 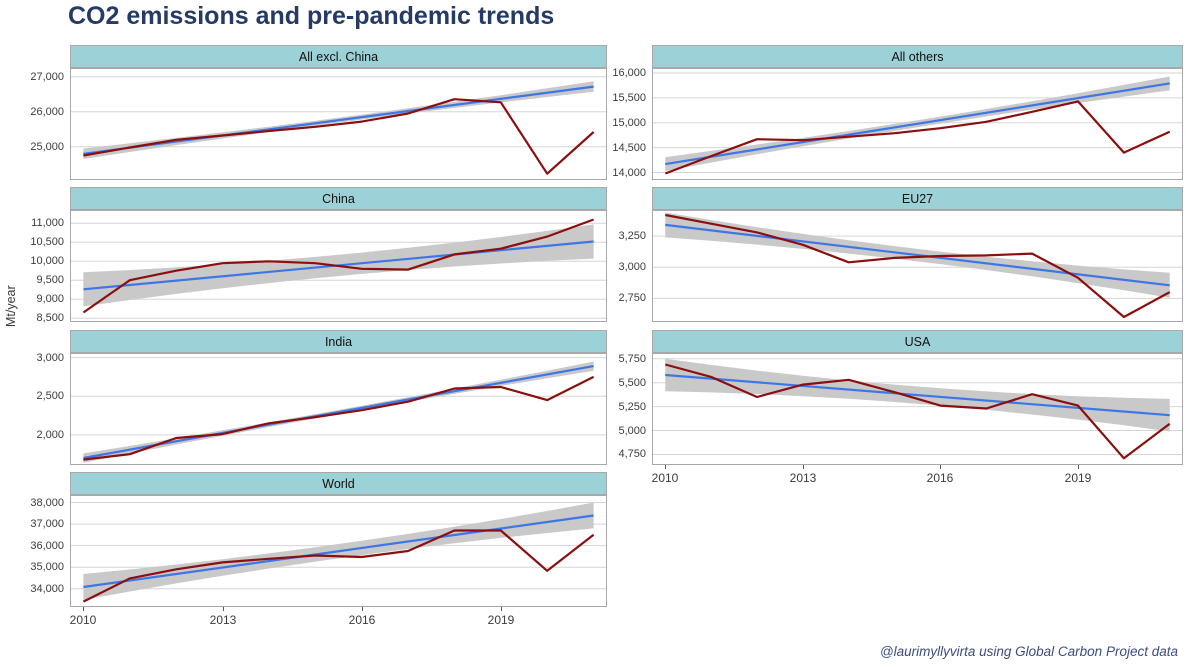 I want to click on y-tick-label: 36,000, so click(x=47, y=546).